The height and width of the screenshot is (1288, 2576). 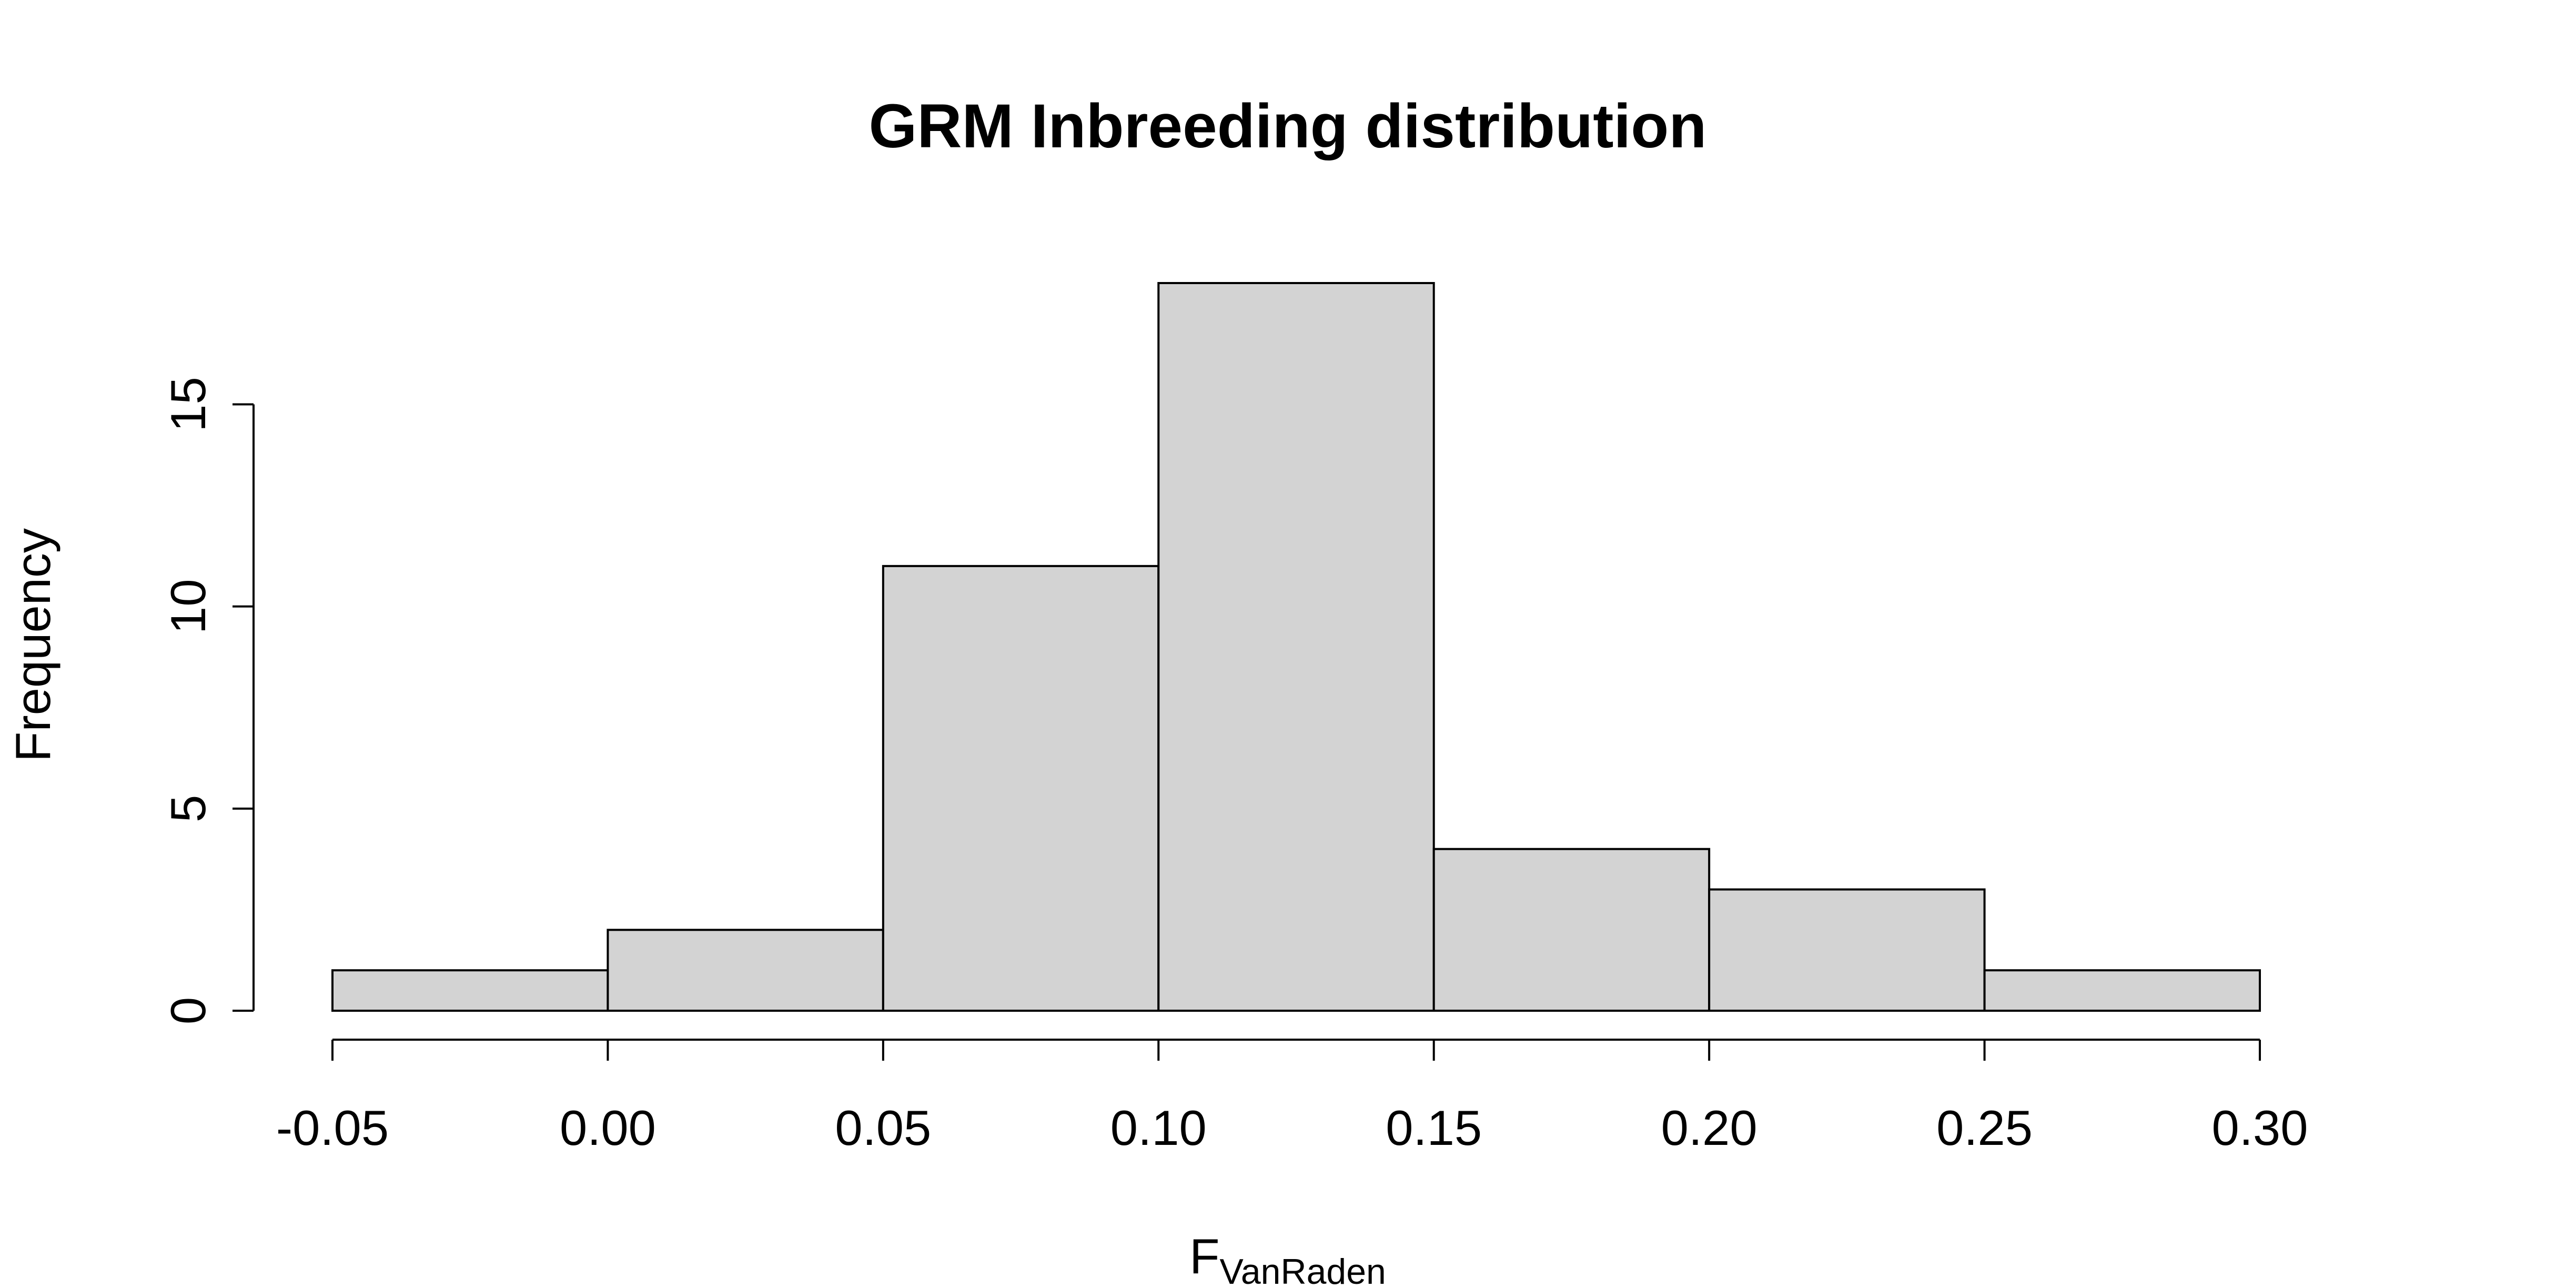 What do you see at coordinates (188, 606) in the screenshot?
I see `y-tick-label-2: 10` at bounding box center [188, 606].